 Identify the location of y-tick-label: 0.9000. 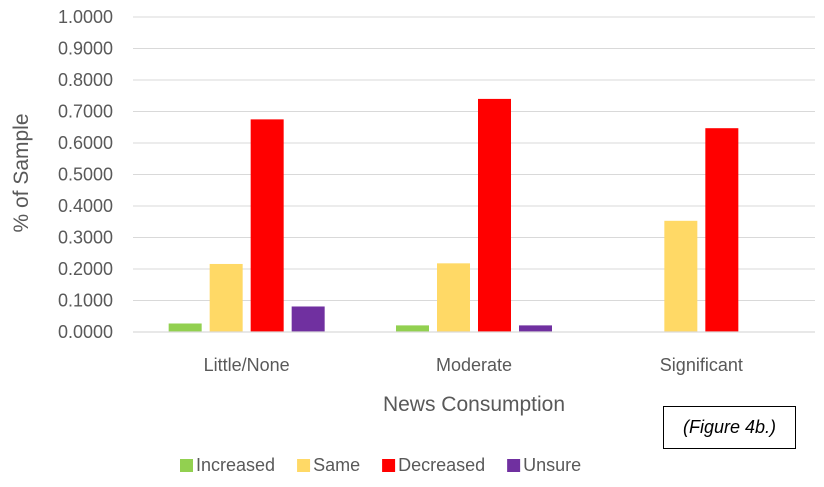
(85, 49).